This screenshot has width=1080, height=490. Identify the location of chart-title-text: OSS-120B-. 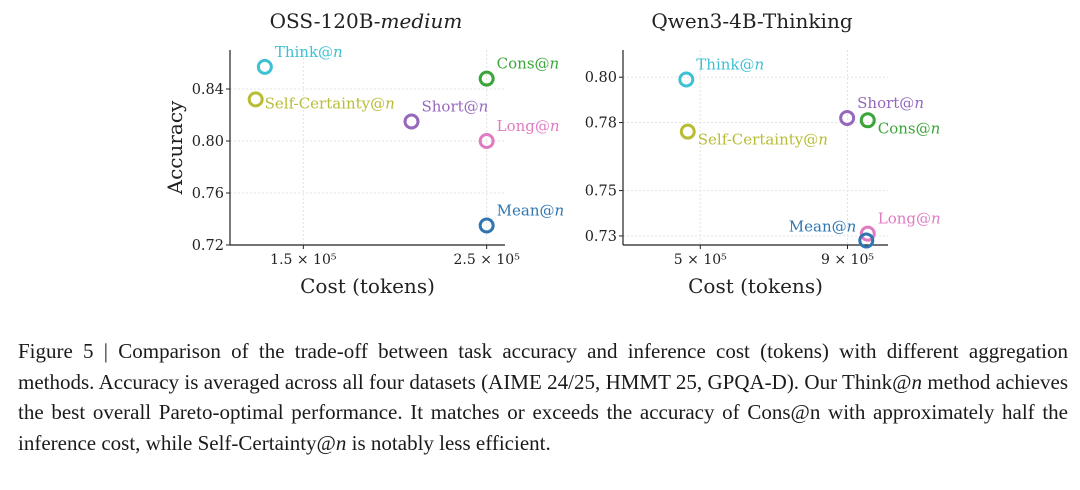
(325, 21).